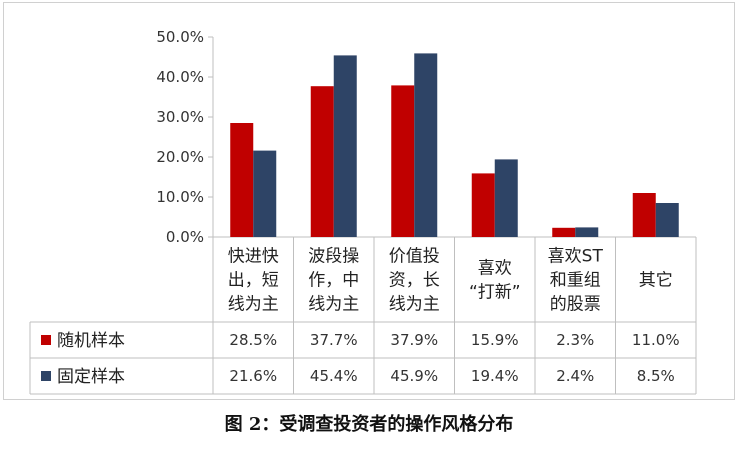 This screenshot has width=738, height=452. What do you see at coordinates (333, 281) in the screenshot?
I see `category-label: 作，中` at bounding box center [333, 281].